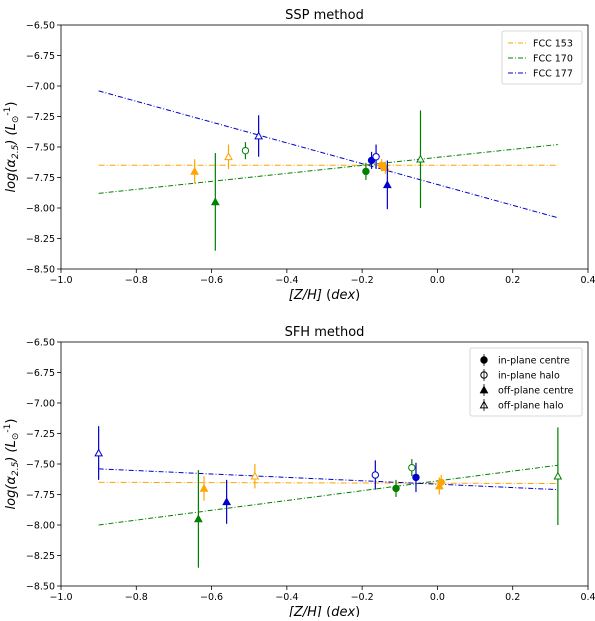 The height and width of the screenshot is (621, 595). I want to click on legend-label: off-plane halo, so click(531, 406).